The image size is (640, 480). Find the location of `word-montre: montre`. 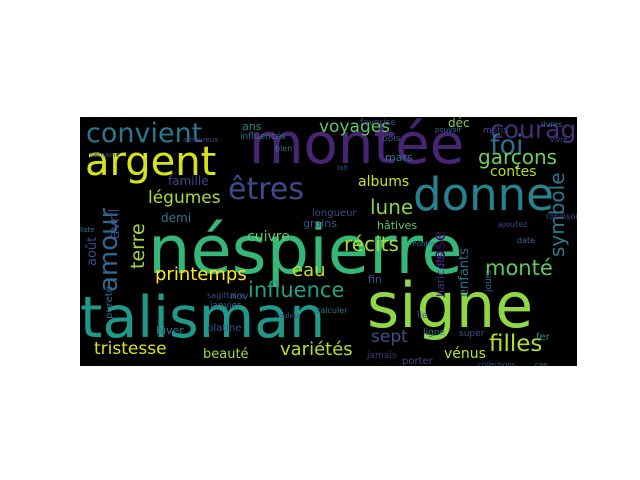

word-montre: montre is located at coordinates (423, 244).